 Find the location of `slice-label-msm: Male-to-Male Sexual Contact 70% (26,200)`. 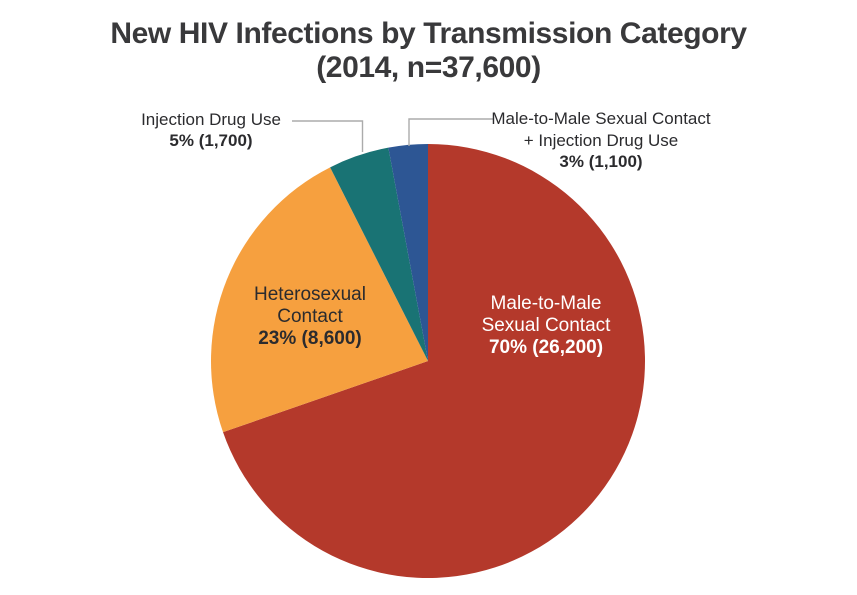

slice-label-msm: Male-to-Male Sexual Contact 70% (26,200) is located at coordinates (546, 326).